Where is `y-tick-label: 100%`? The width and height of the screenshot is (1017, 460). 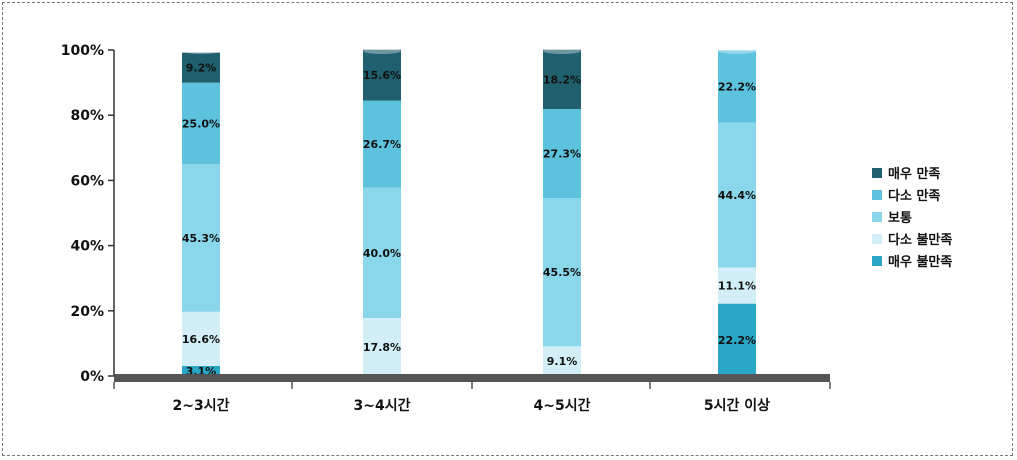
y-tick-label: 100% is located at coordinates (82, 51).